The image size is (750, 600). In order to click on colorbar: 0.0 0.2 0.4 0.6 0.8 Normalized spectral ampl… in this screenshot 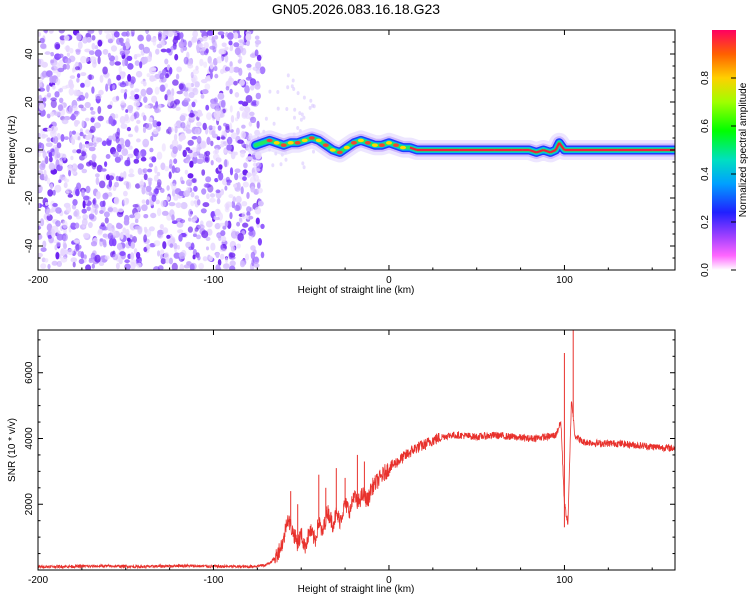, I will do `click(724, 153)`.